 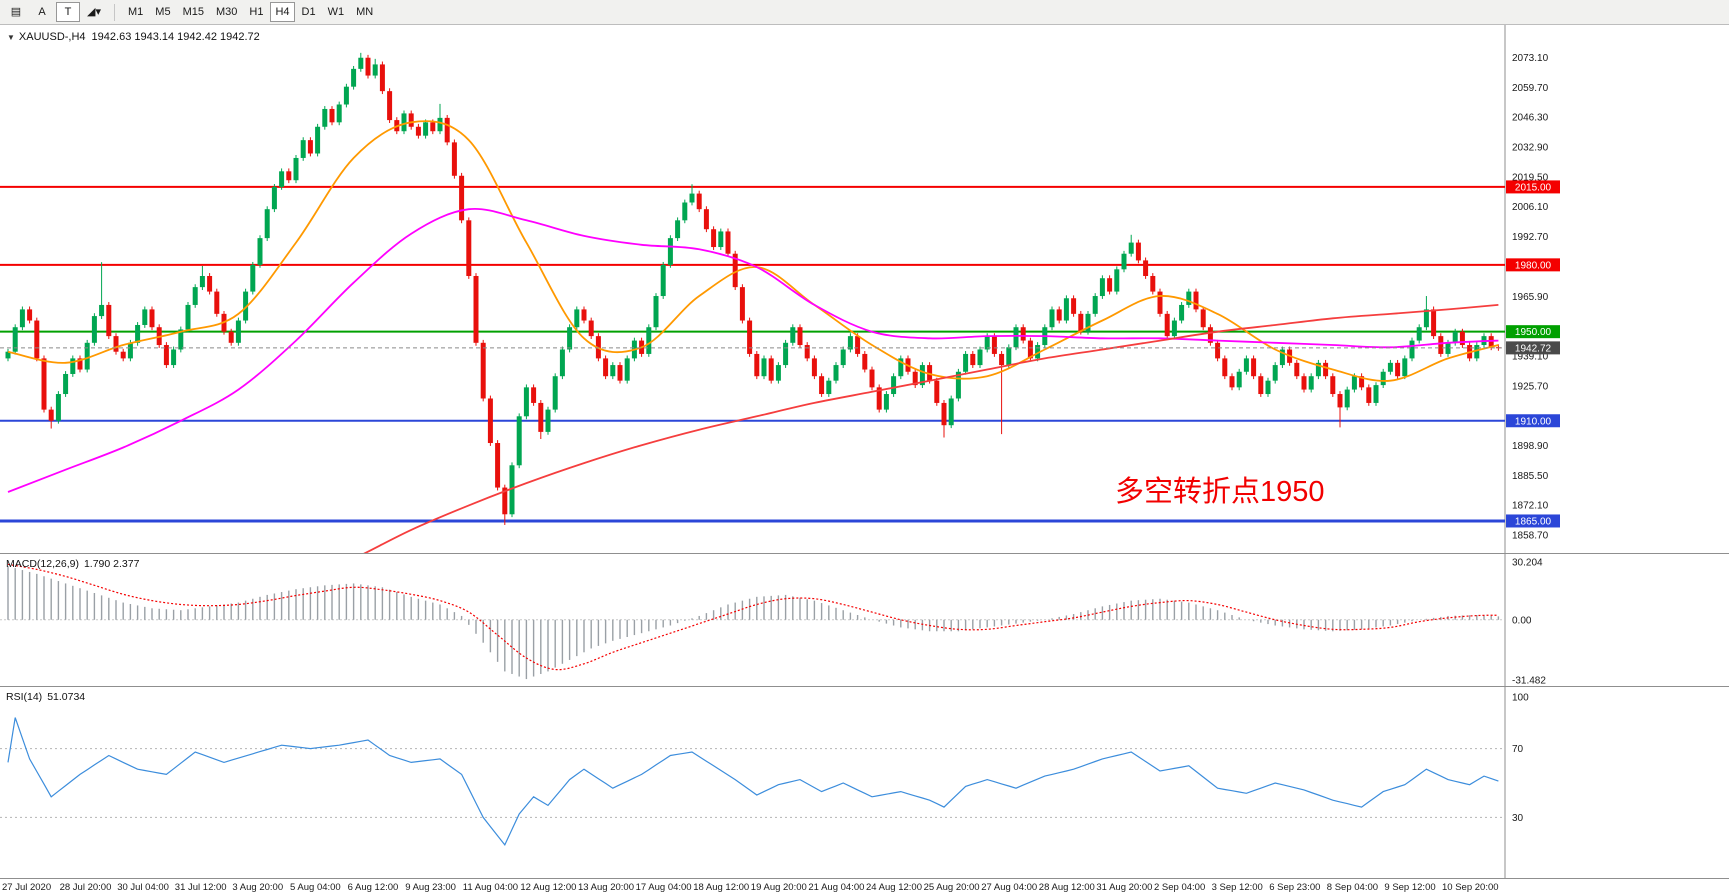 I want to click on timeframe-mn: MN, so click(x=364, y=12).